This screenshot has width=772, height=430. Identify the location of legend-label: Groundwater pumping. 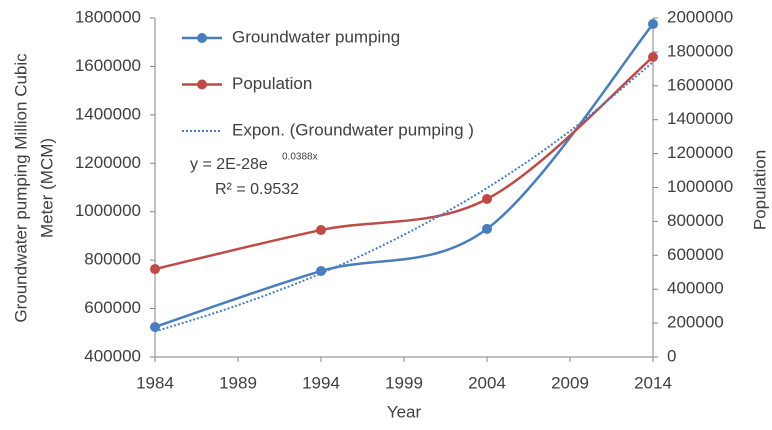
(316, 36).